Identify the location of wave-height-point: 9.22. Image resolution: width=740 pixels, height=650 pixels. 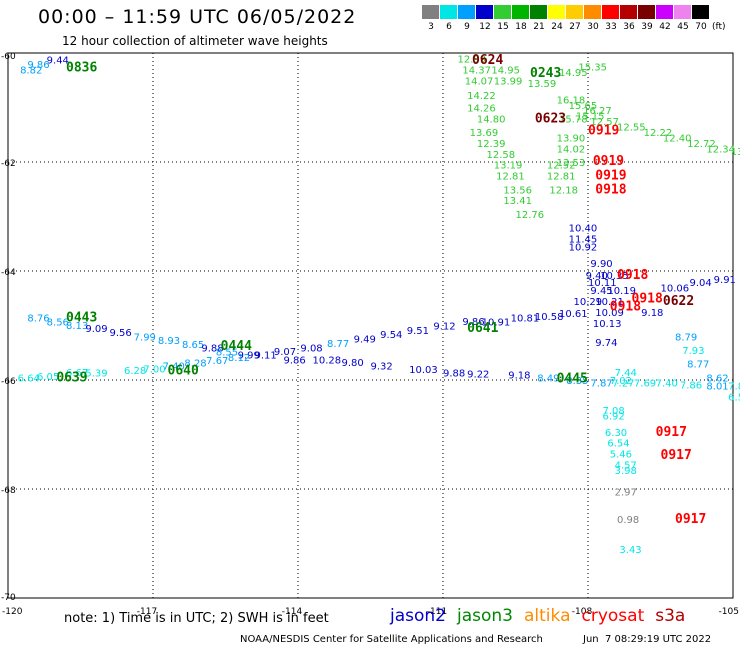
(478, 374).